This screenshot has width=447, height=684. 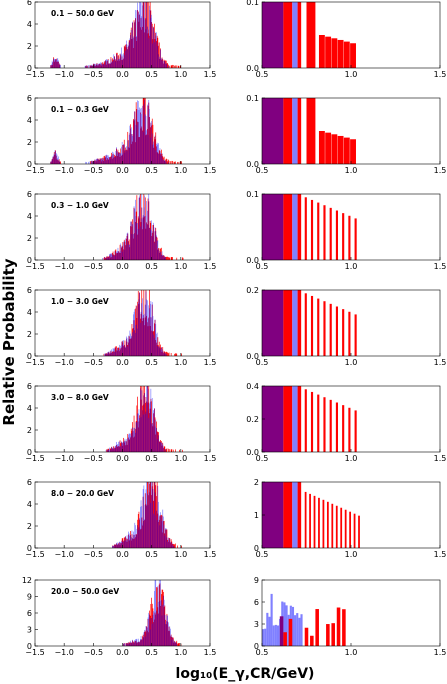 What do you see at coordinates (34, 652) in the screenshot?
I see `x-tick-label: −1.5` at bounding box center [34, 652].